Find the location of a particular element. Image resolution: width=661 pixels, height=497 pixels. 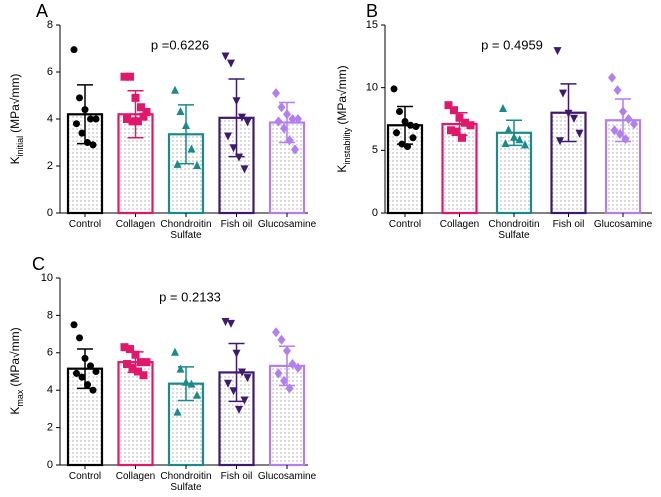

panel-label: B is located at coordinates (372, 11).